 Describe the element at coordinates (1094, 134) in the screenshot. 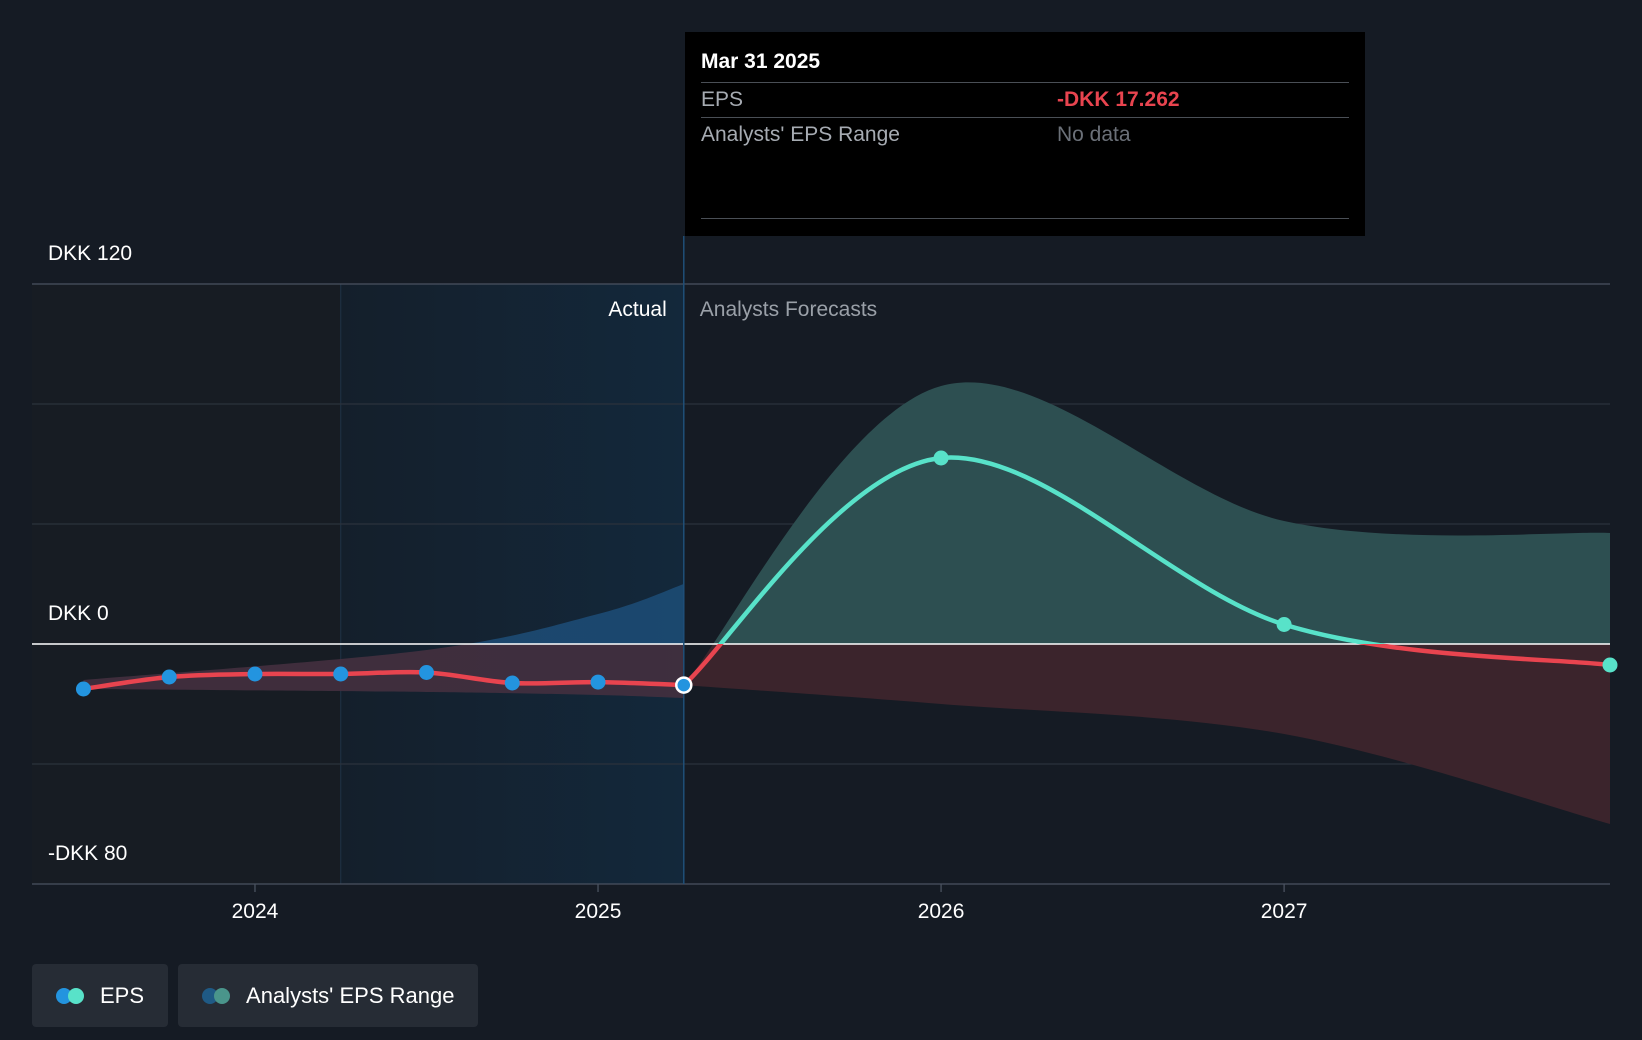

I see `tooltip-range-value: No data` at that location.